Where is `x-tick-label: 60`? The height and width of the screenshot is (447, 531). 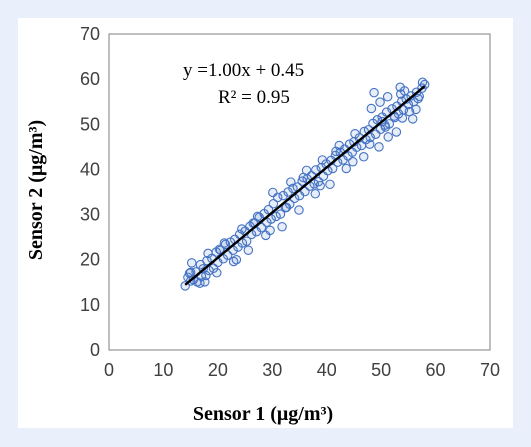 x-tick-label: 60 is located at coordinates (436, 370).